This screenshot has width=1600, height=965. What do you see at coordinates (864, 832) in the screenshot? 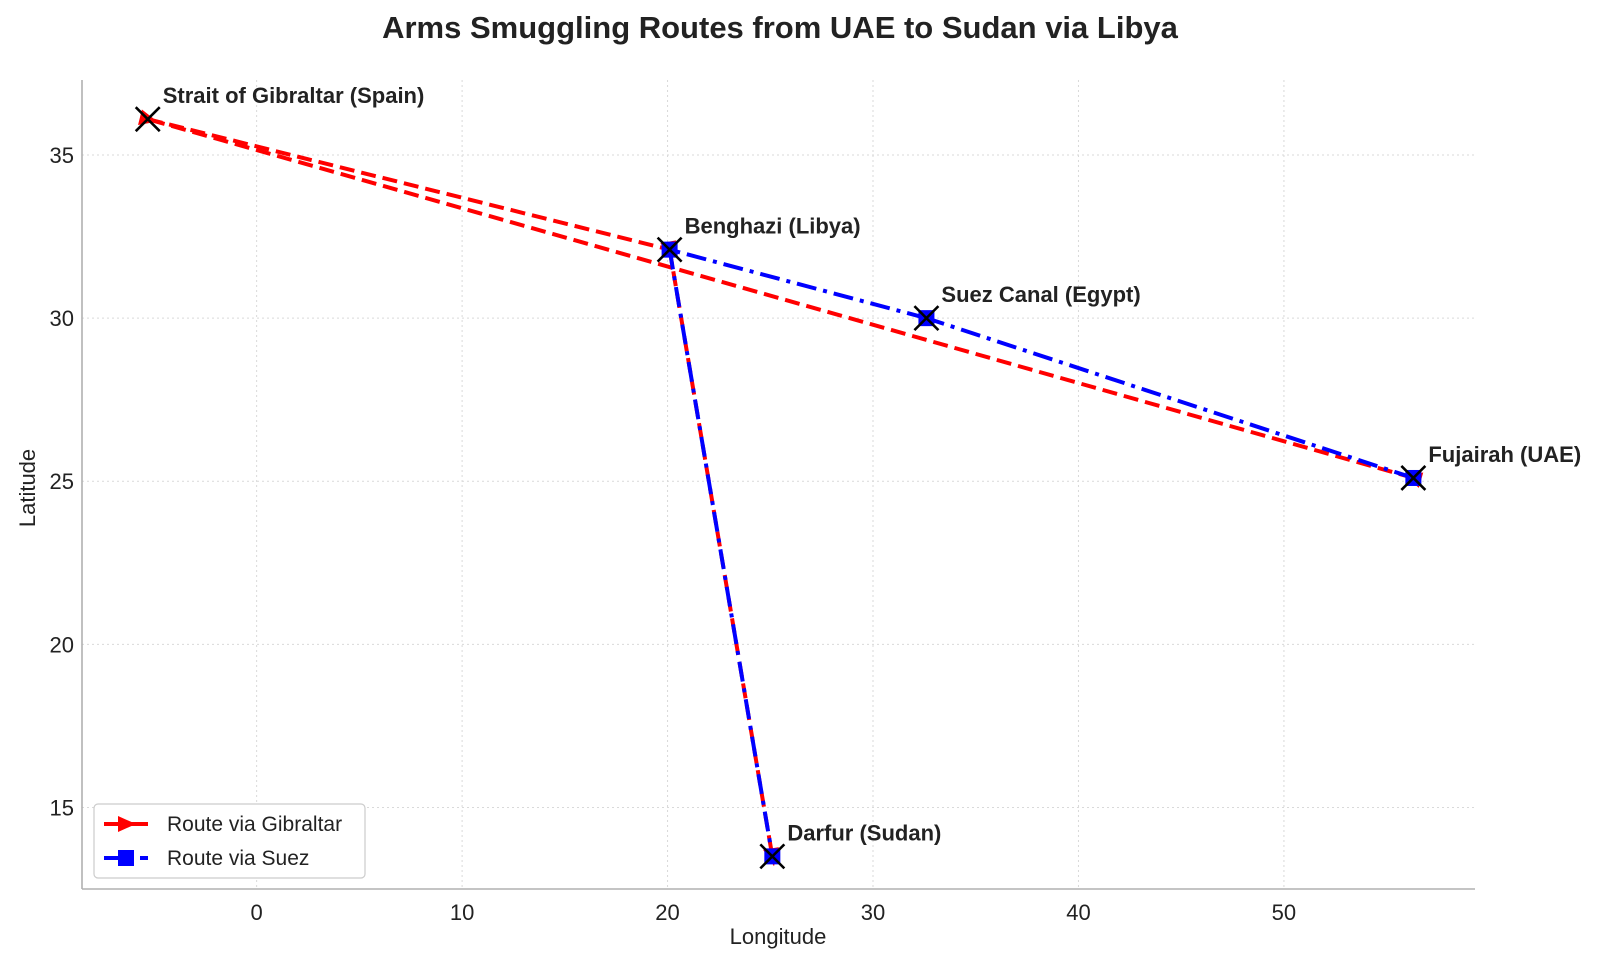
I see `location-label: Darfur (Sudan)` at bounding box center [864, 832].